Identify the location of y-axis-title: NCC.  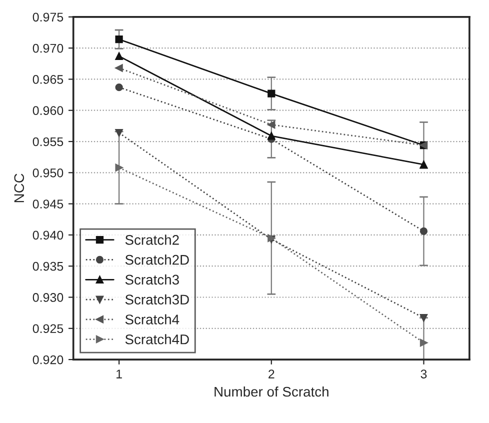
(19, 188).